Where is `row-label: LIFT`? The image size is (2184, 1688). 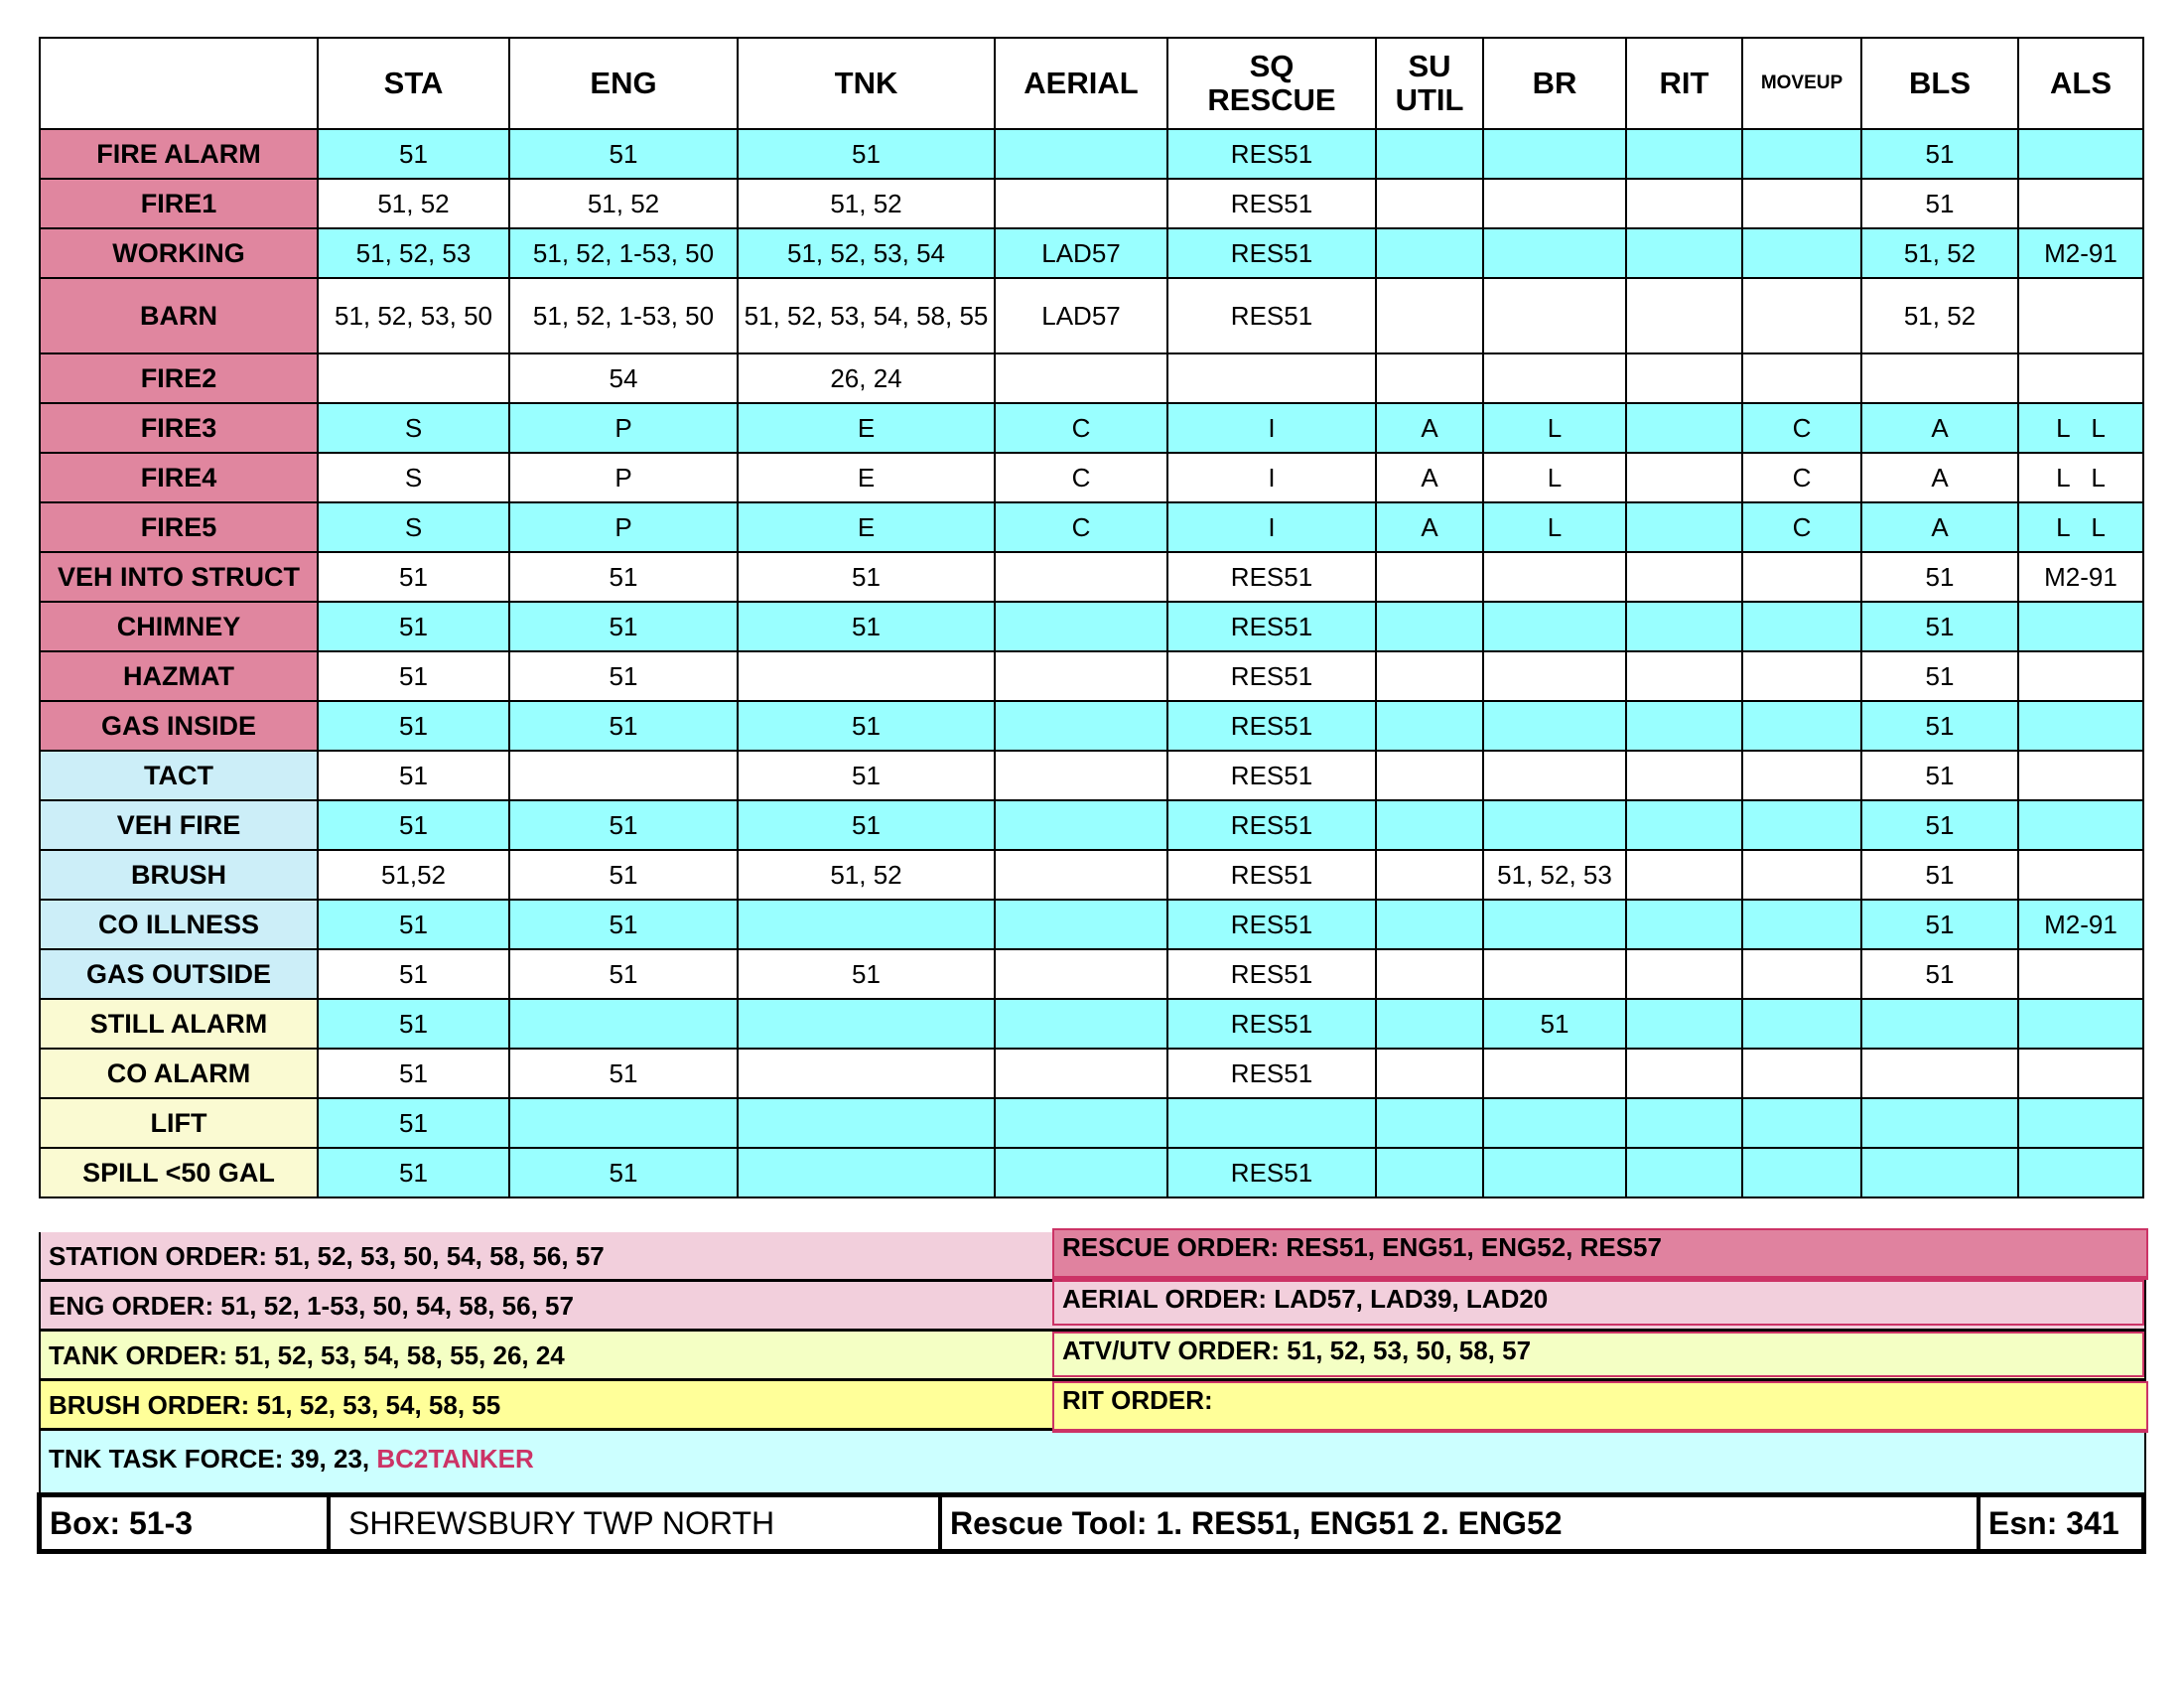 row-label: LIFT is located at coordinates (179, 1123).